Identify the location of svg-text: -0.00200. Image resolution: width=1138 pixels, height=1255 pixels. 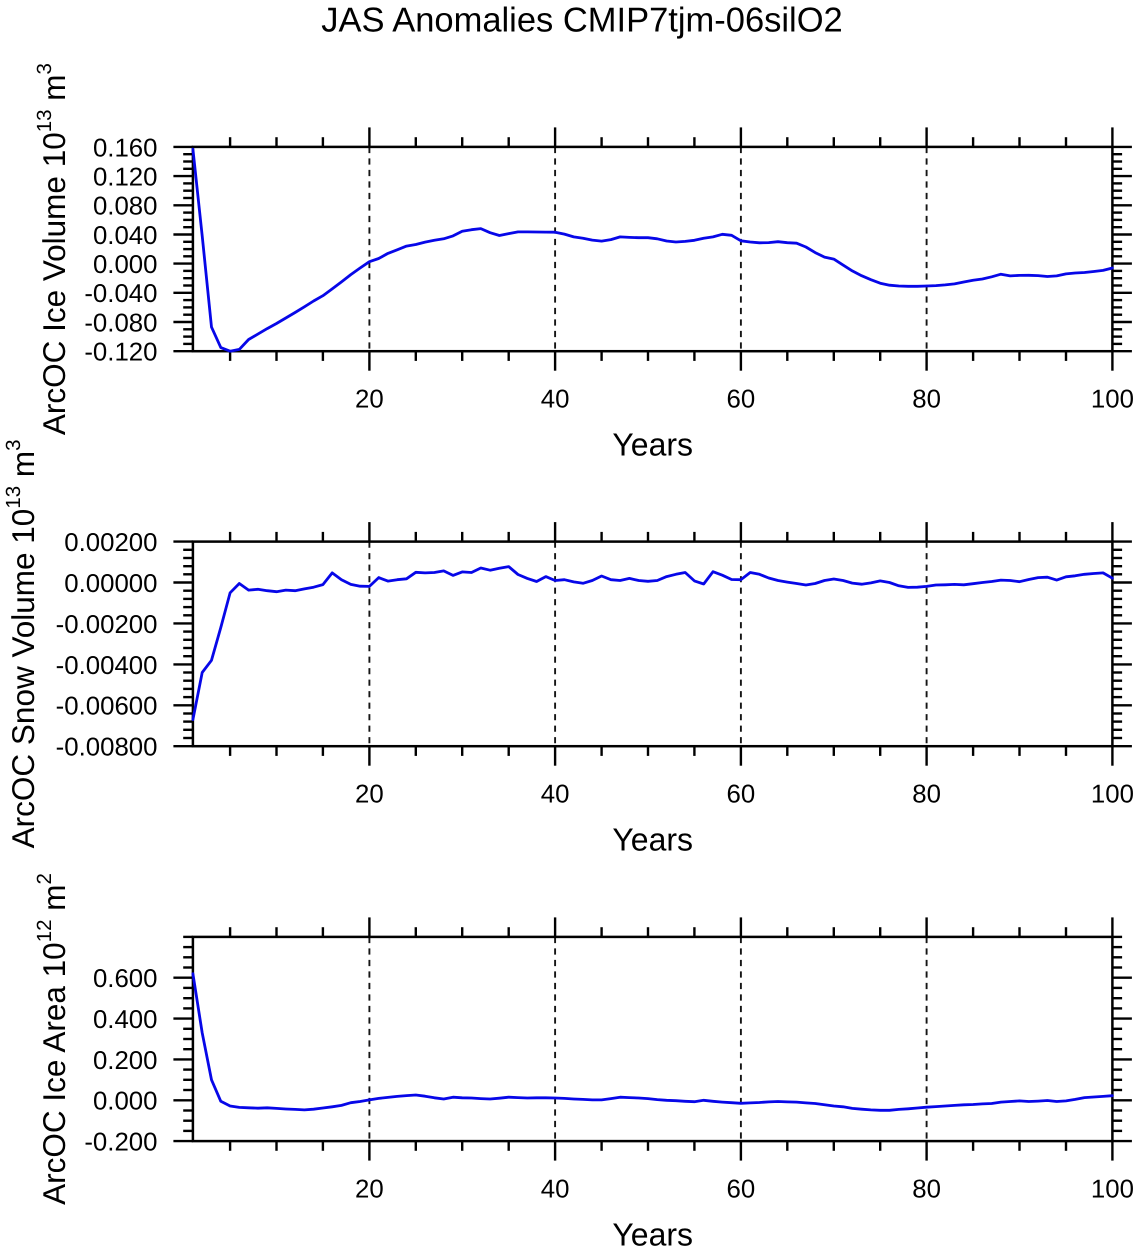
(107, 625).